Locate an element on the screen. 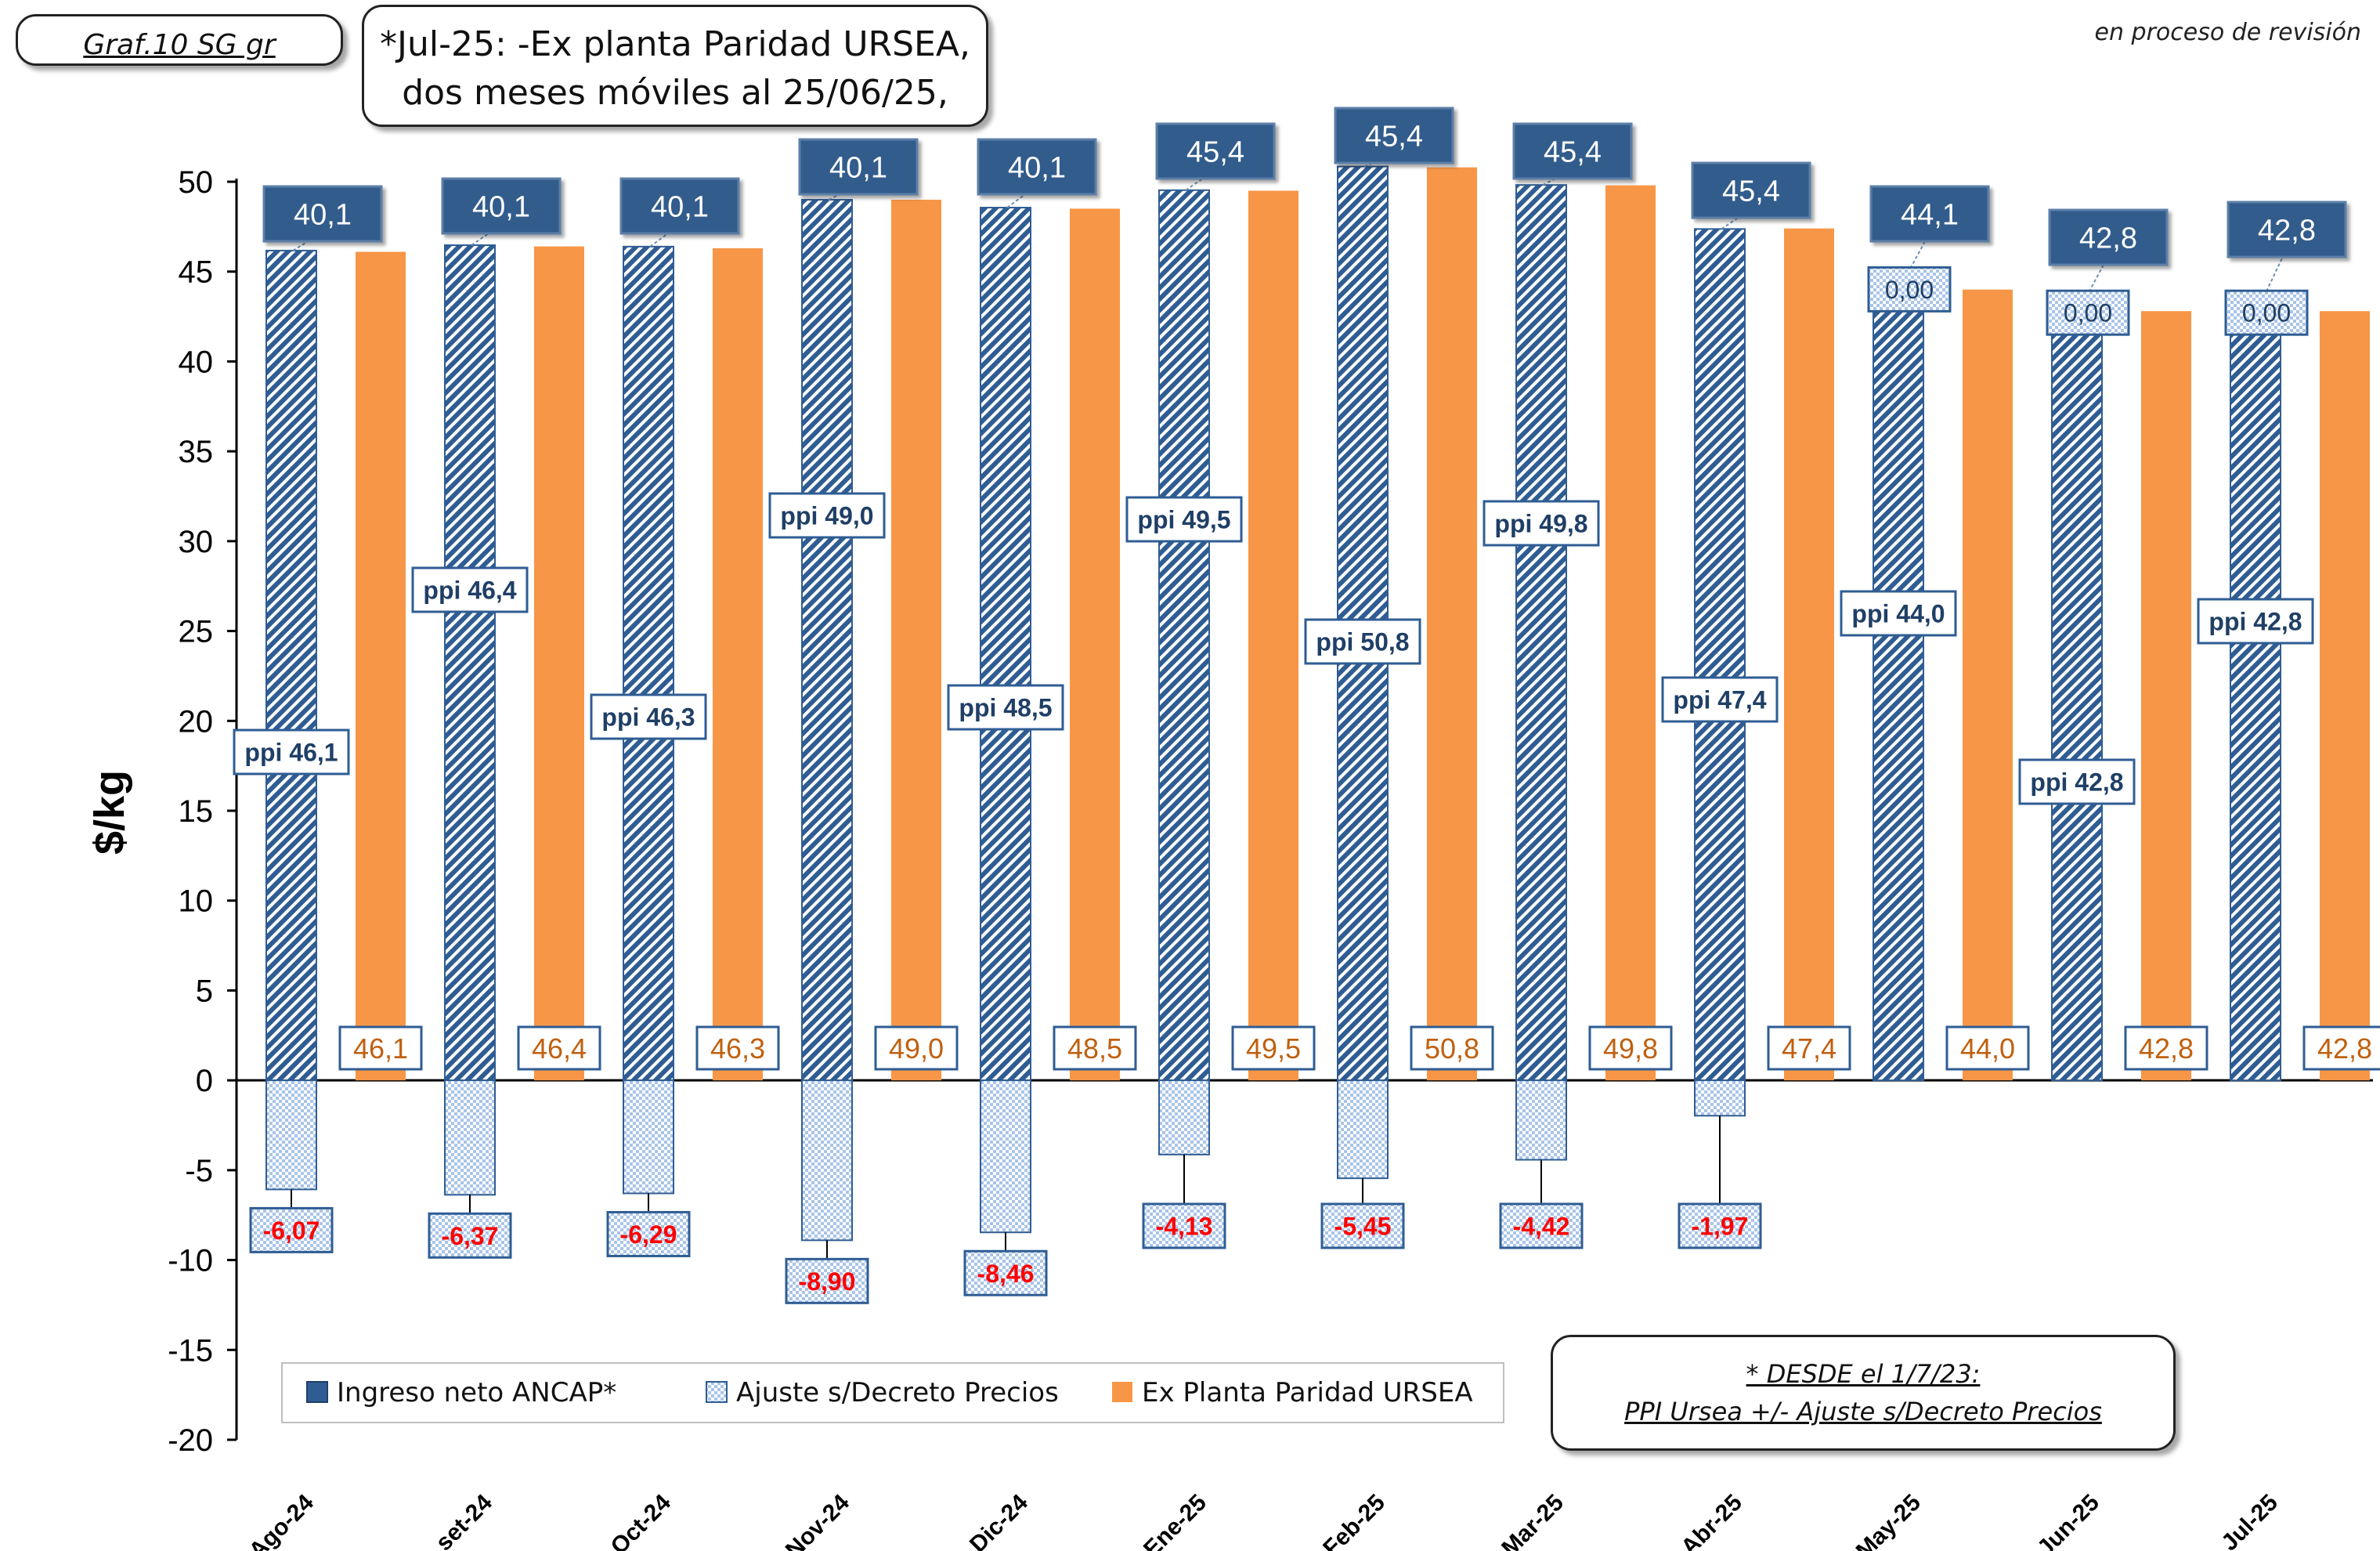  label-urseas: 49,5 is located at coordinates (1273, 1048).